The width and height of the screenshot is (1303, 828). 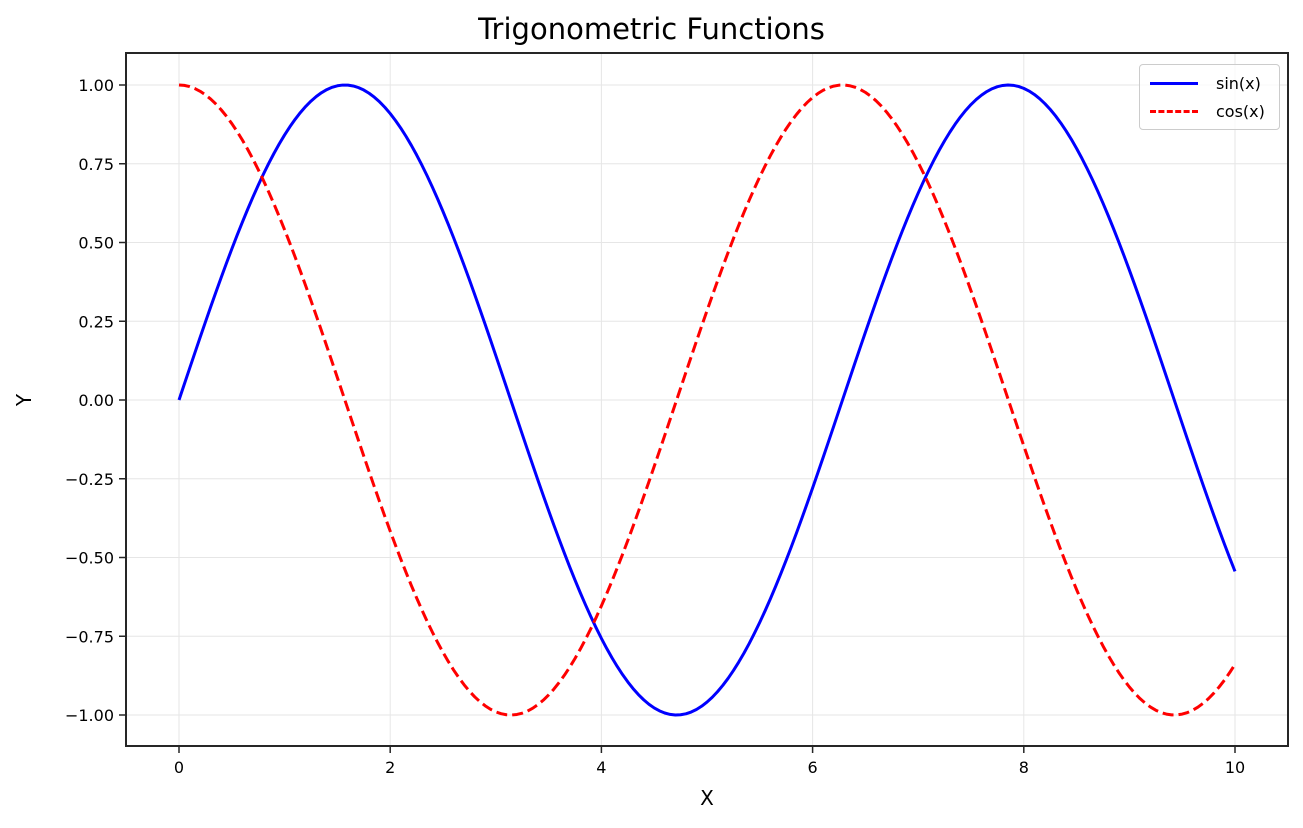 What do you see at coordinates (89, 558) in the screenshot?
I see `y-tick-label: −0.50` at bounding box center [89, 558].